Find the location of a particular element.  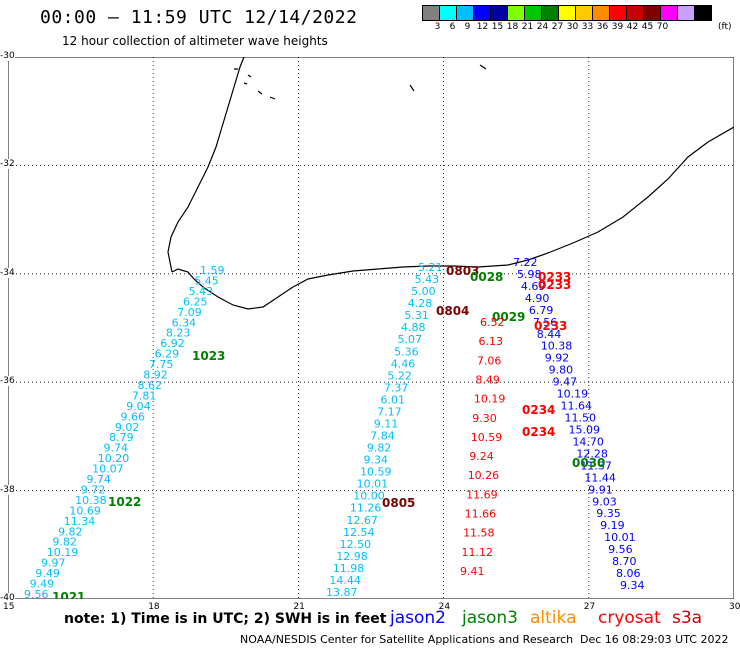

wave-height-label: 8.79 is located at coordinates (121, 437).